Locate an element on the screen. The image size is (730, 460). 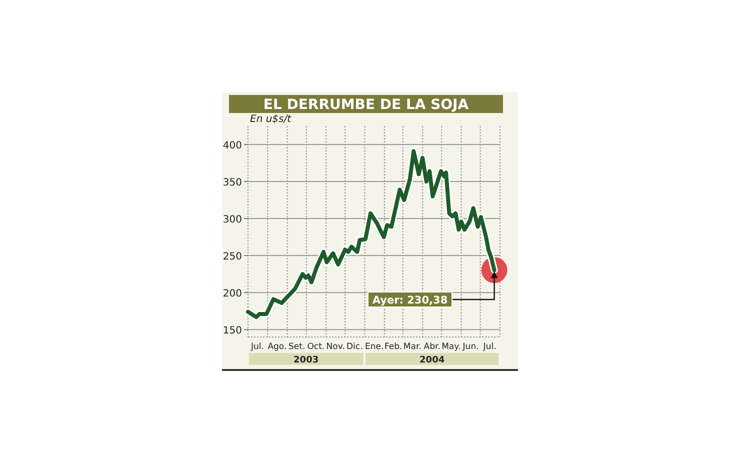
text: 2003 is located at coordinates (306, 361).